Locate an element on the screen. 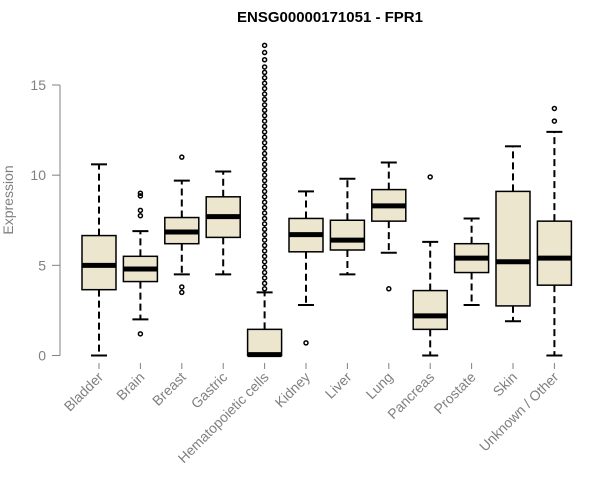 Image resolution: width=600 pixels, height=500 pixels. box-breast is located at coordinates (182, 225).